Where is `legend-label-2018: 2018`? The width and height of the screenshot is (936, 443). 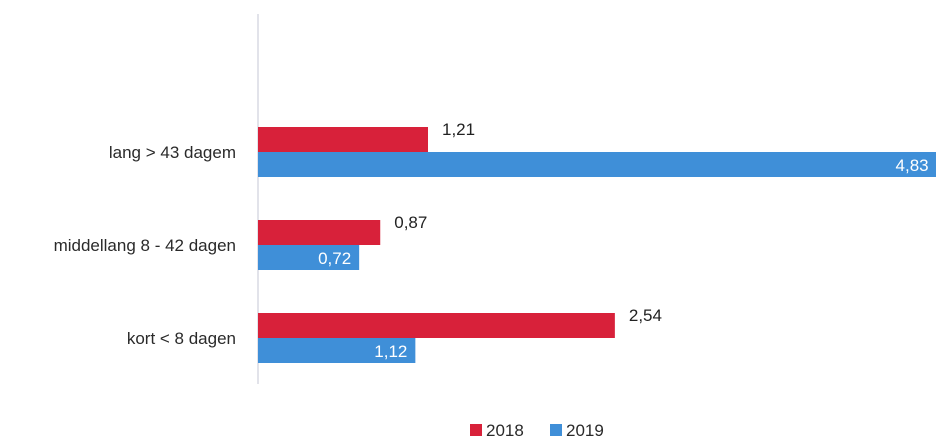 legend-label-2018: 2018 is located at coordinates (505, 430).